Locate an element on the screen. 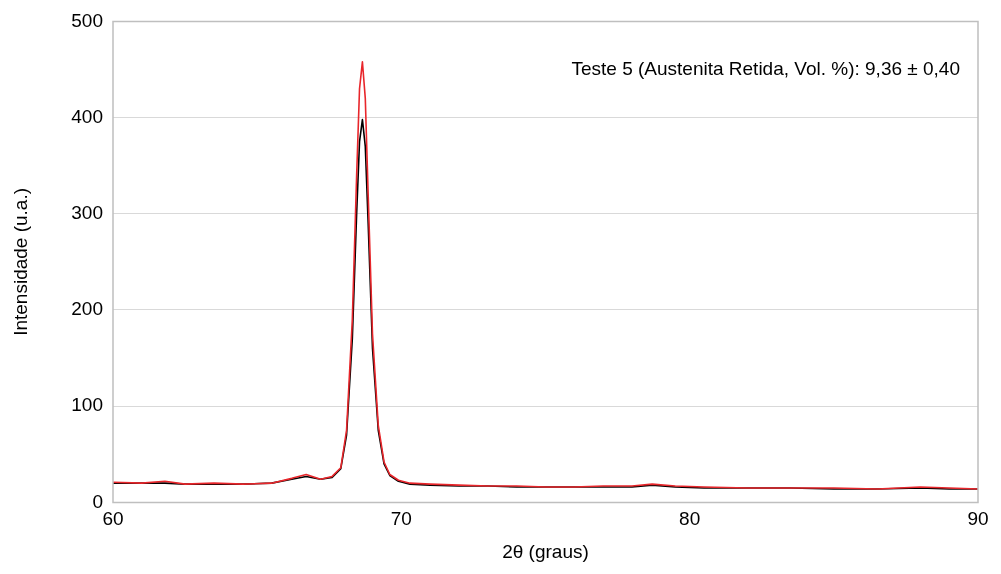  y-tick-label: 100 is located at coordinates (87, 405).